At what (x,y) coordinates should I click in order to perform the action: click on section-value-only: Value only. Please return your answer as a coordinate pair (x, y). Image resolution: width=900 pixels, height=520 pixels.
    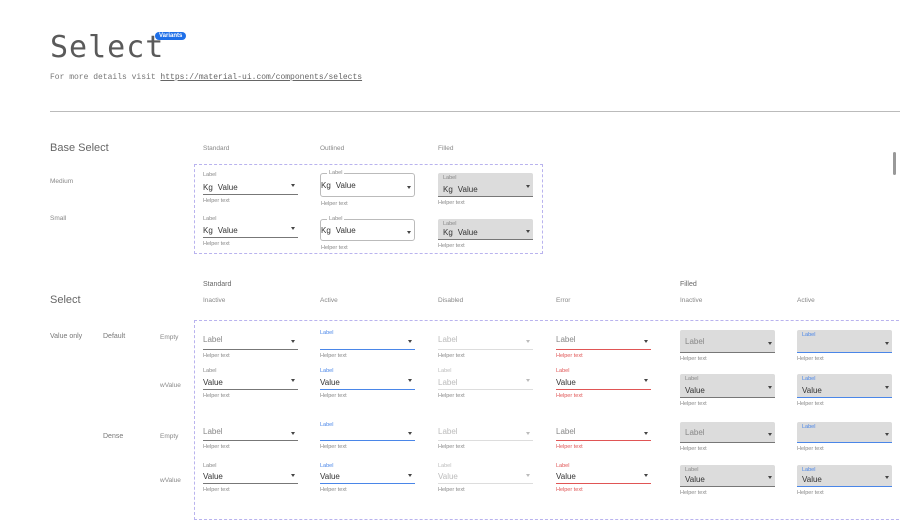
    Looking at the image, I should click on (66, 336).